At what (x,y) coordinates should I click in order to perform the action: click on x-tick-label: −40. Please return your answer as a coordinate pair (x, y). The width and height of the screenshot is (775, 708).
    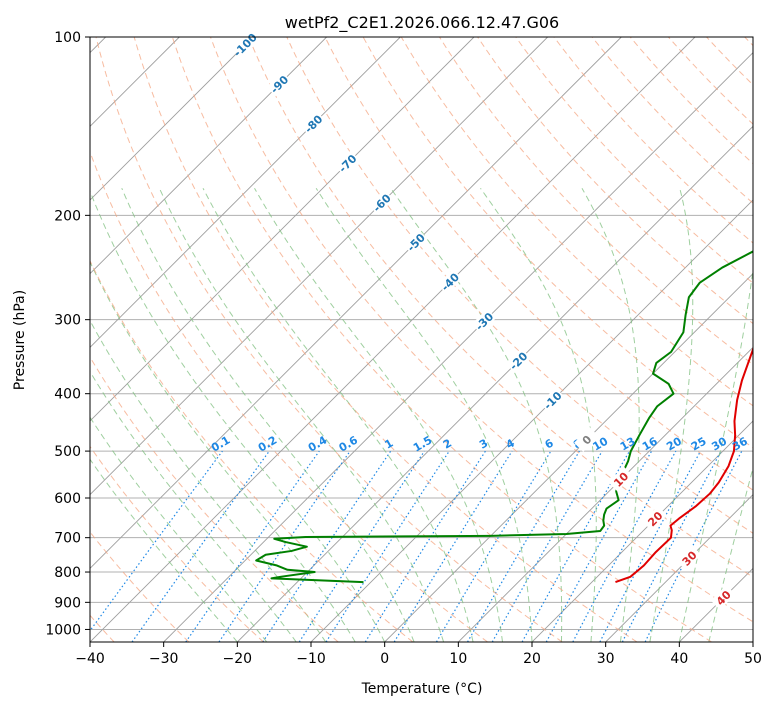
    Looking at the image, I should click on (90, 659).